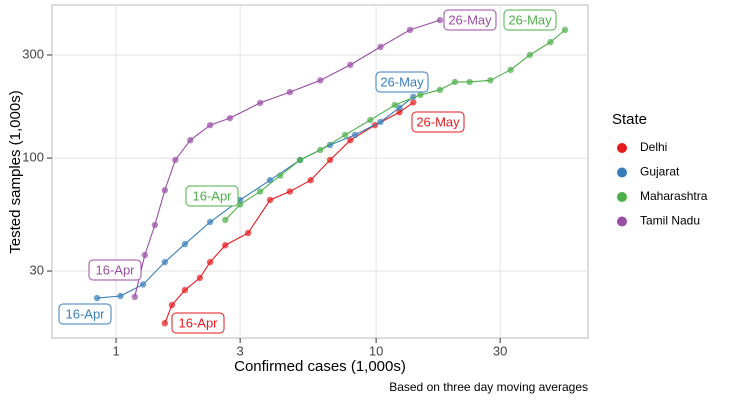 The height and width of the screenshot is (402, 730). I want to click on x-axis-title: Confirmed cases (1,000s), so click(320, 366).